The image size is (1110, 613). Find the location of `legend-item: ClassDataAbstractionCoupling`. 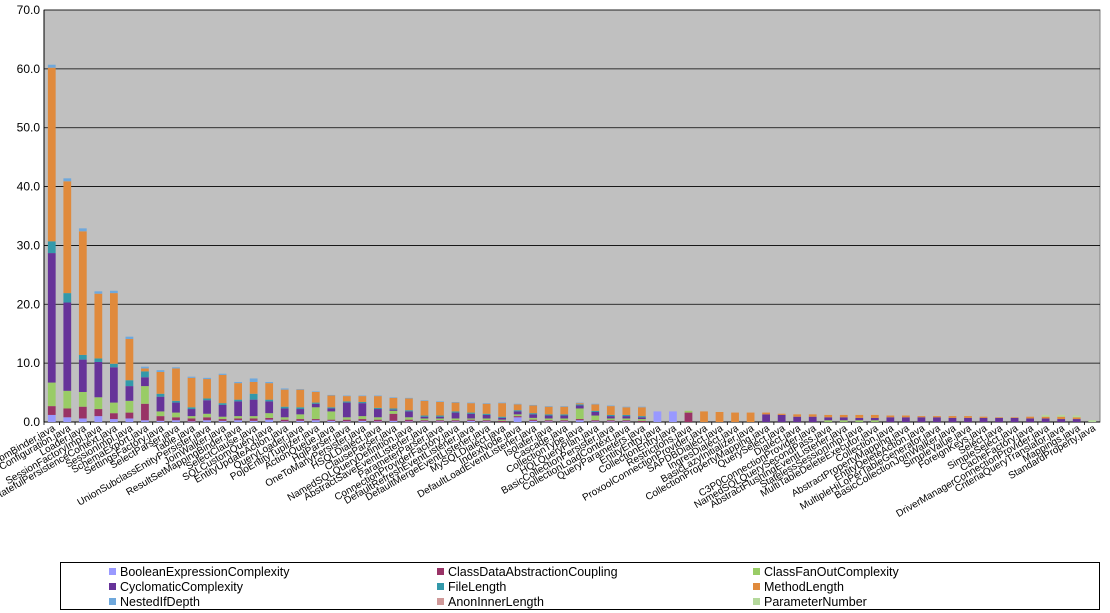

legend-item: ClassDataAbstractionCoupling is located at coordinates (527, 571).